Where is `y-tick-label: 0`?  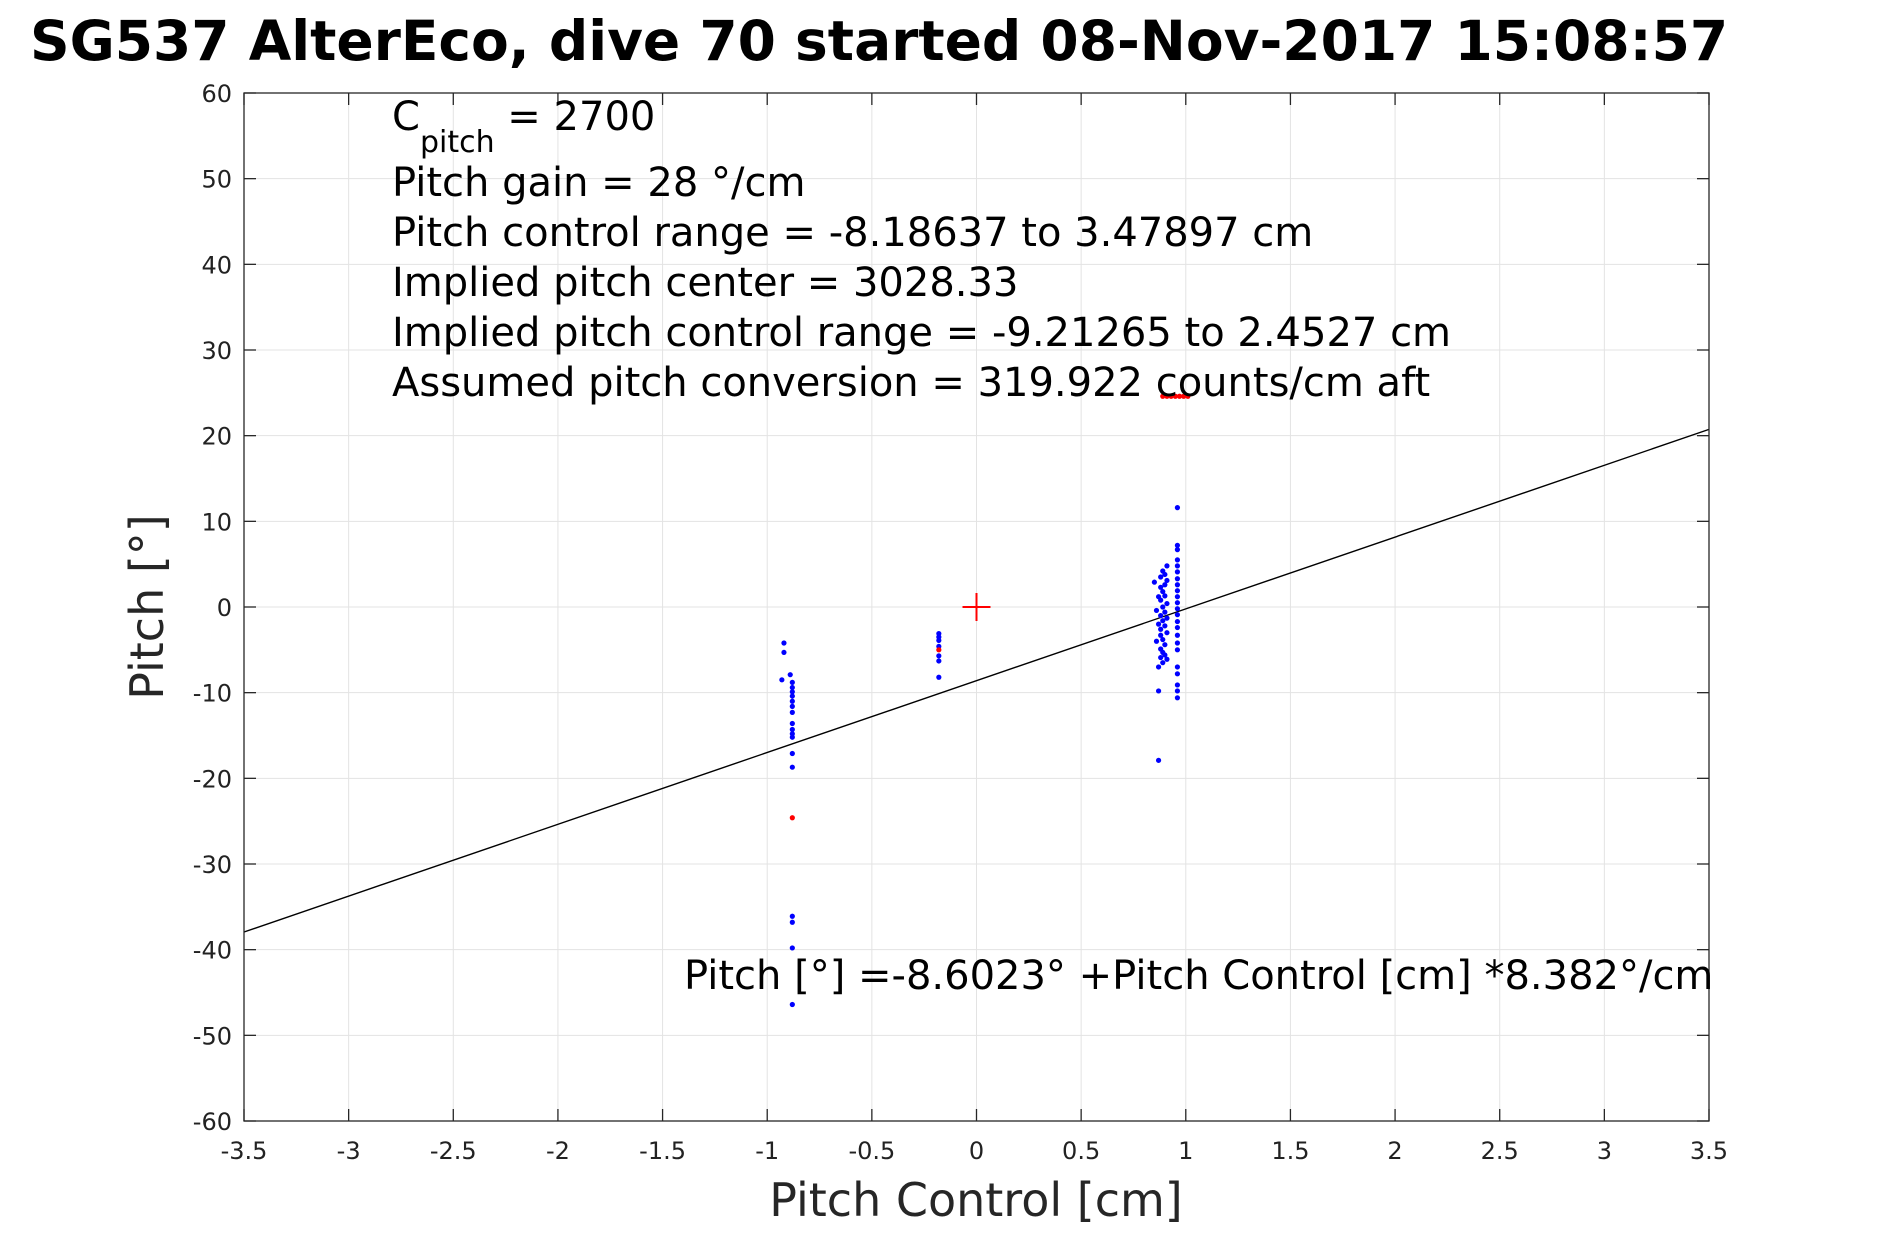 y-tick-label: 0 is located at coordinates (224, 608).